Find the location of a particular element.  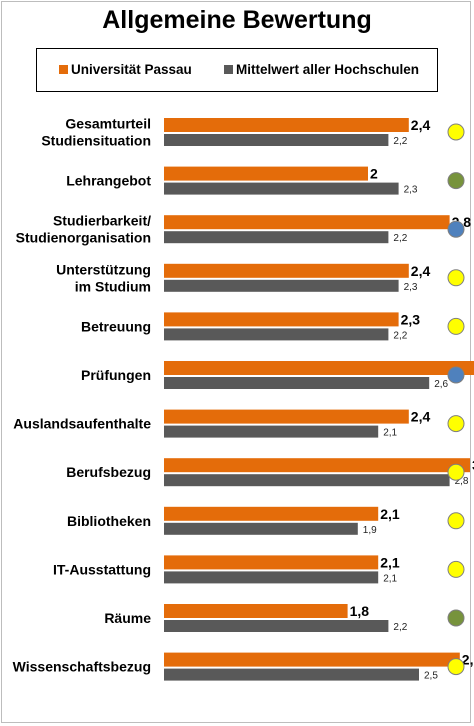

legend-swatch-passau is located at coordinates (63, 69).